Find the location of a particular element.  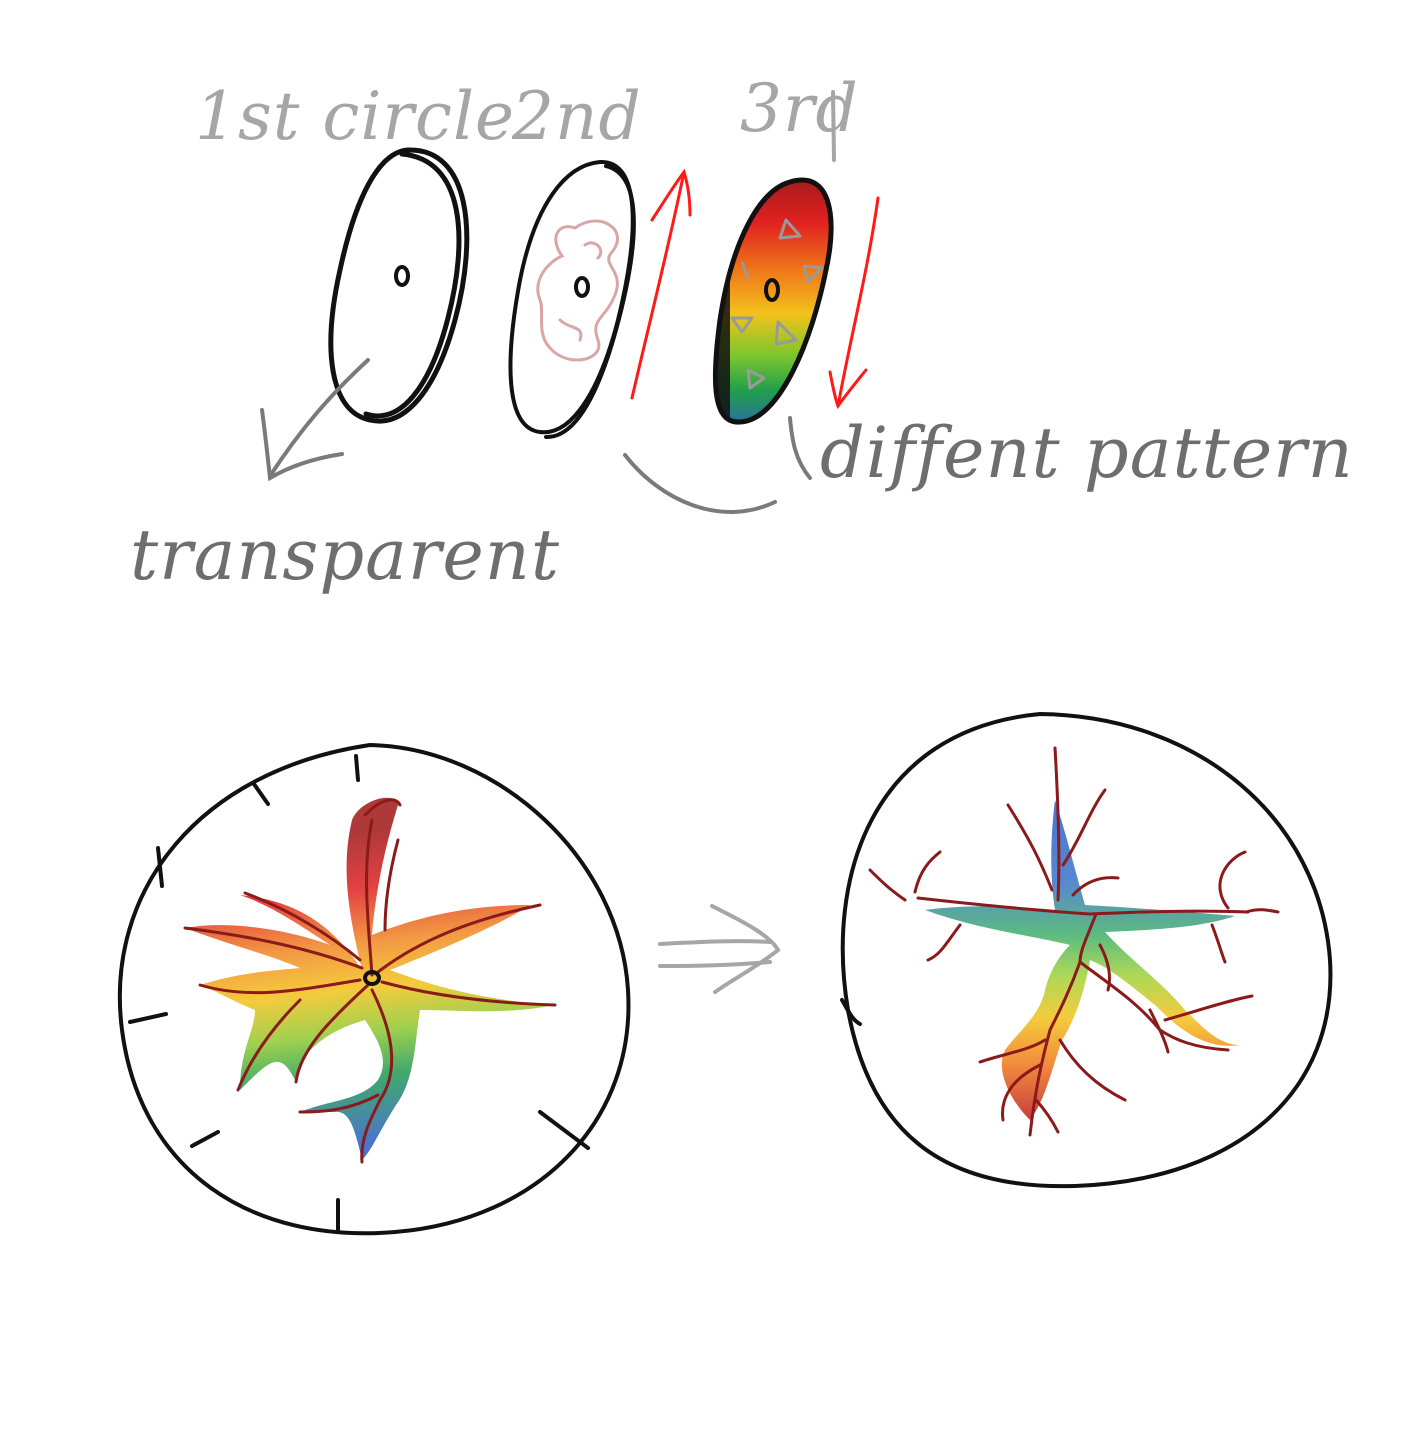

third-circle is located at coordinates (773, 301).